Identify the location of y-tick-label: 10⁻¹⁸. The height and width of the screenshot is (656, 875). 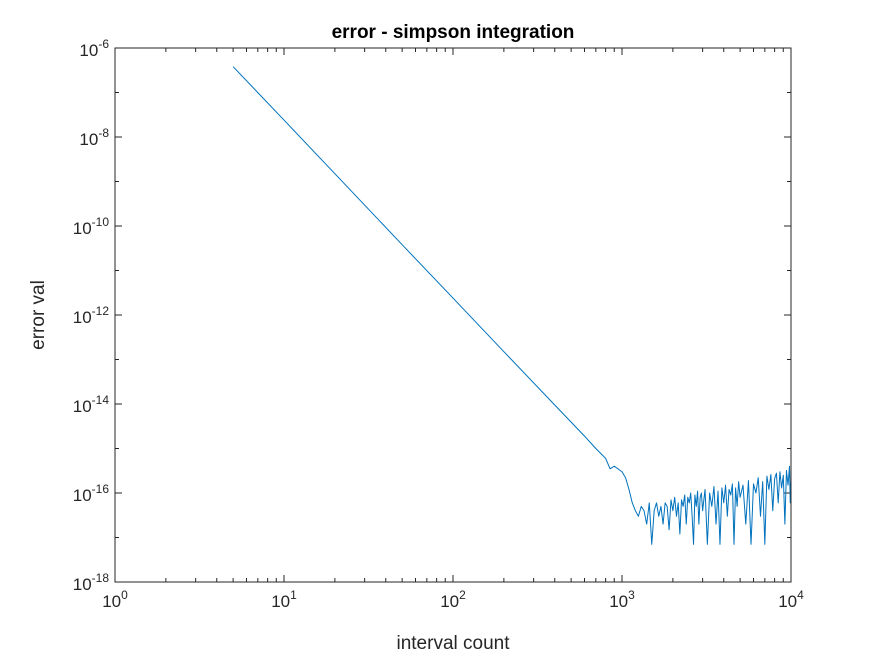
(91, 582).